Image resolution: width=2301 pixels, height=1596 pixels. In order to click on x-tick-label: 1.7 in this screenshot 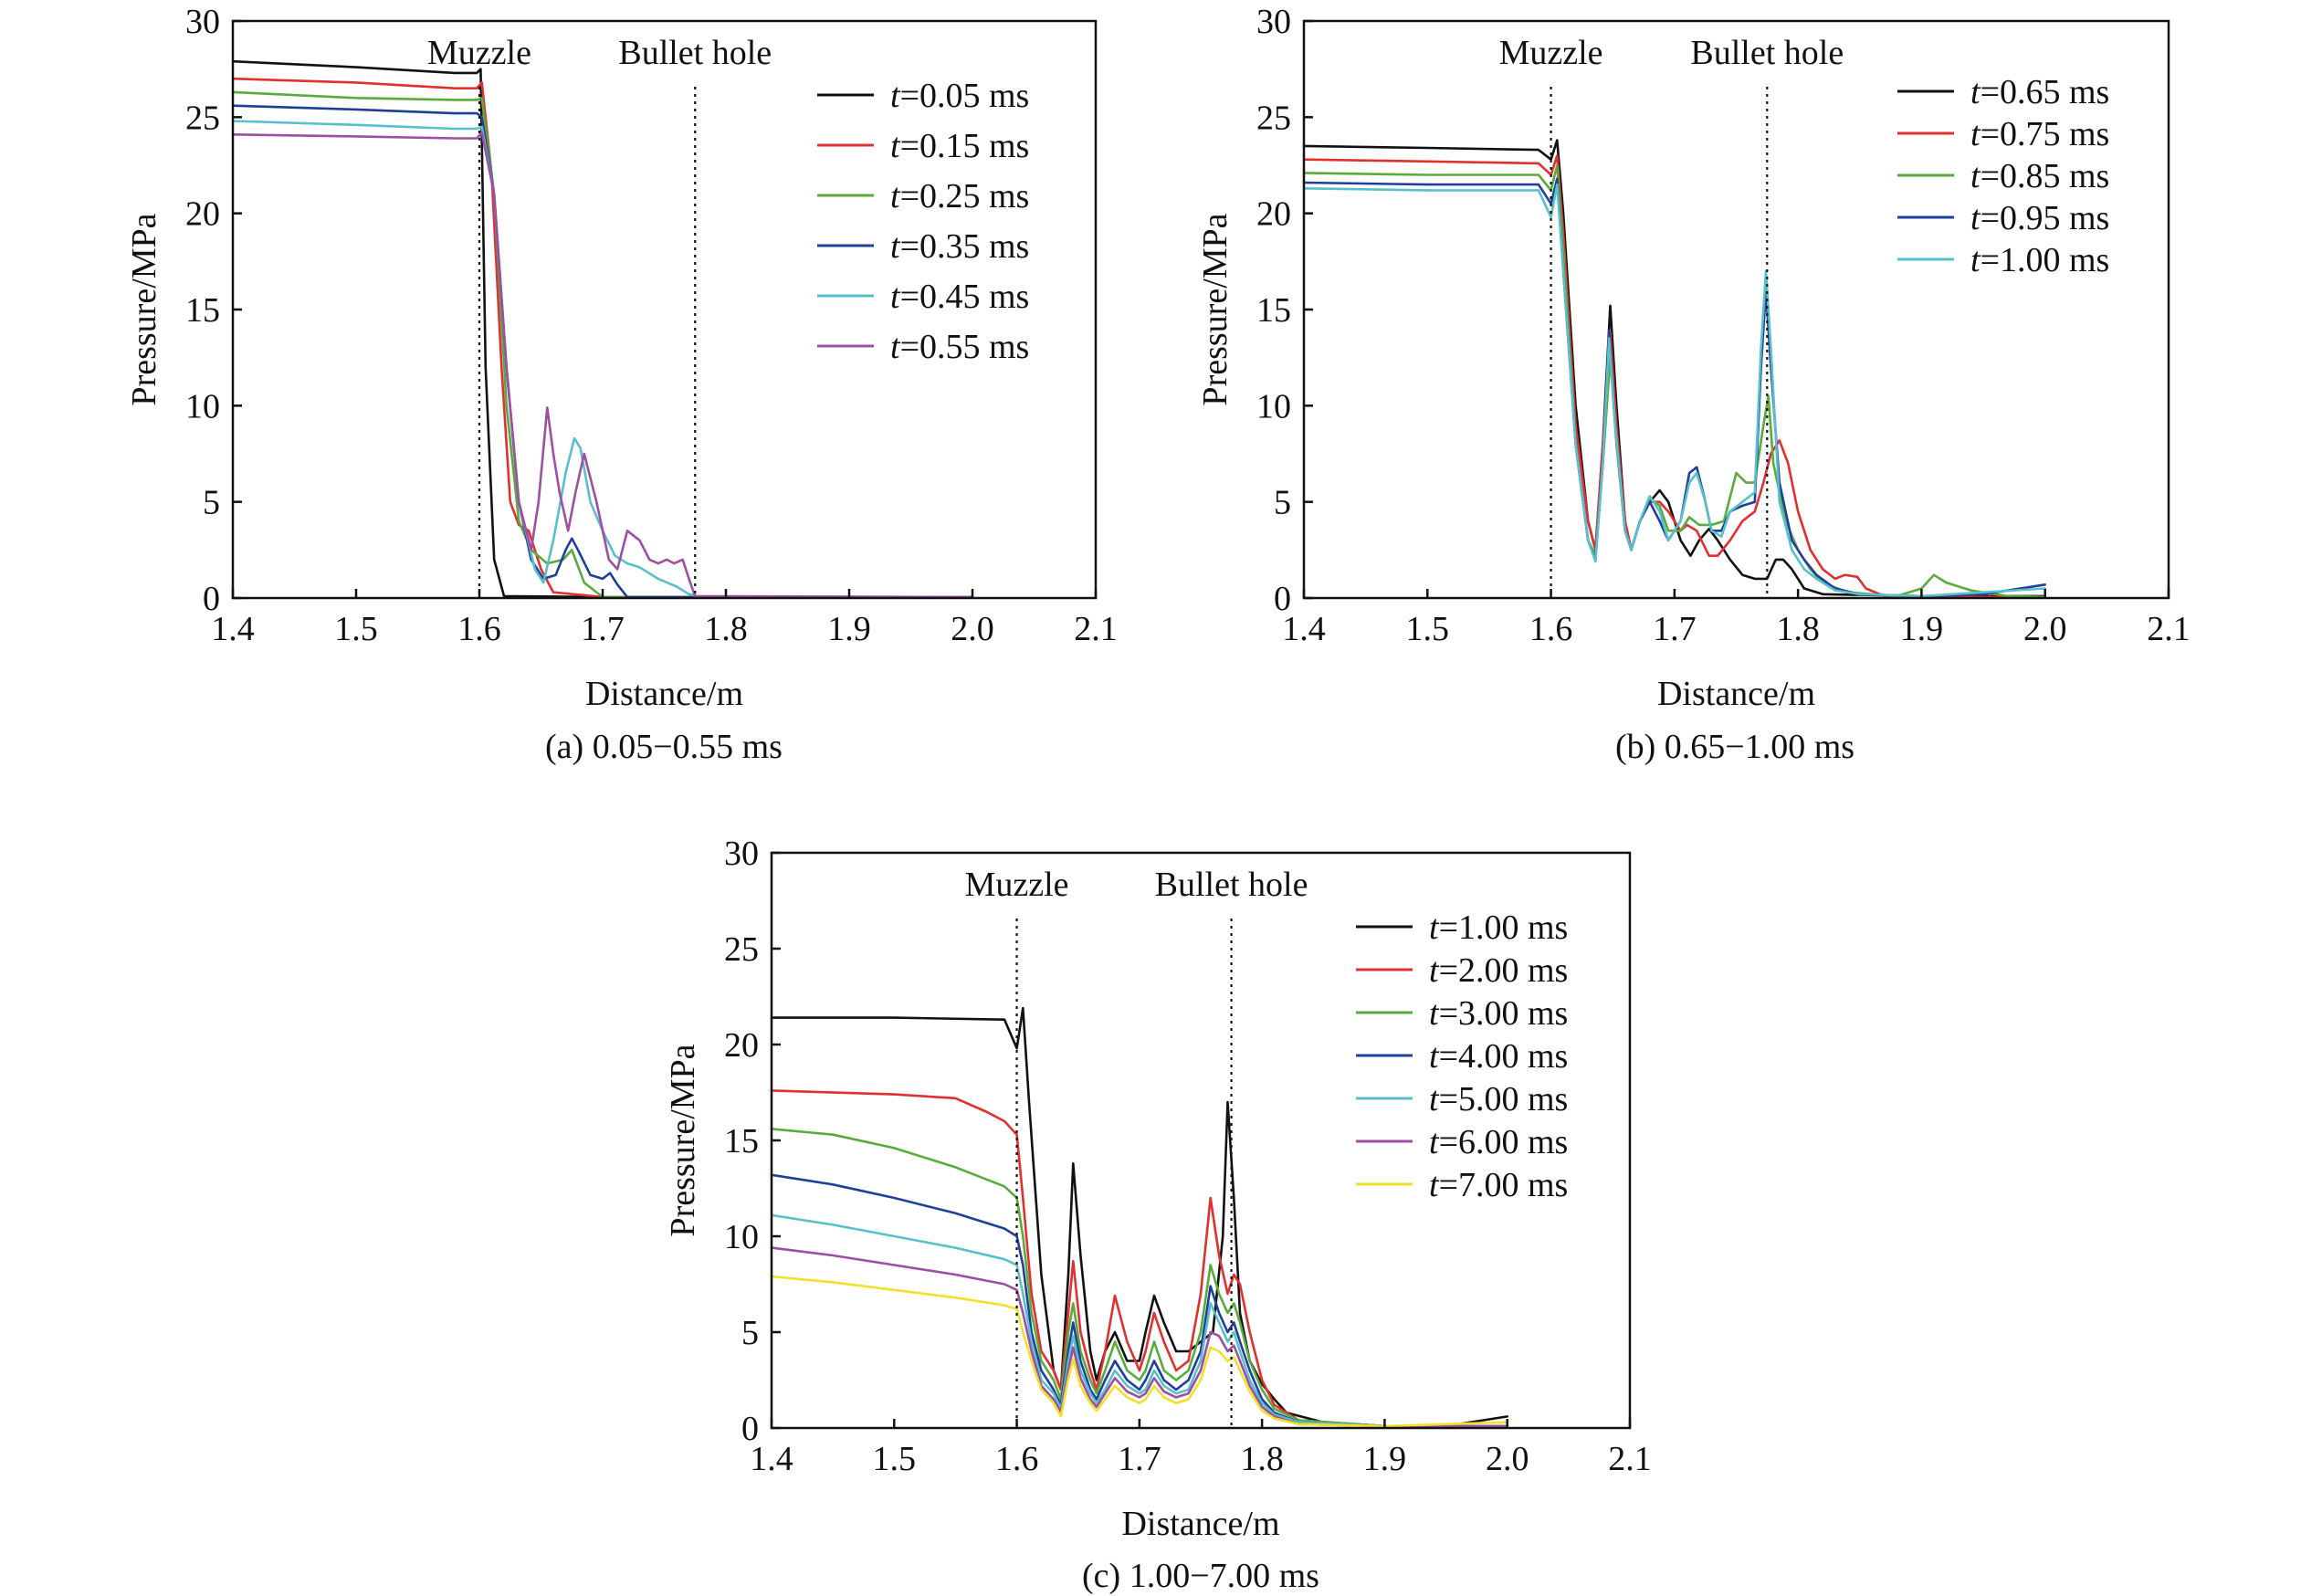, I will do `click(1139, 1459)`.